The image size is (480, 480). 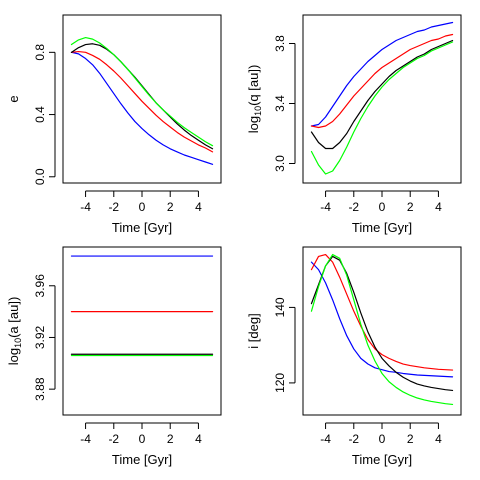 I want to click on y-tick-label: 0.4, so click(x=40, y=114).